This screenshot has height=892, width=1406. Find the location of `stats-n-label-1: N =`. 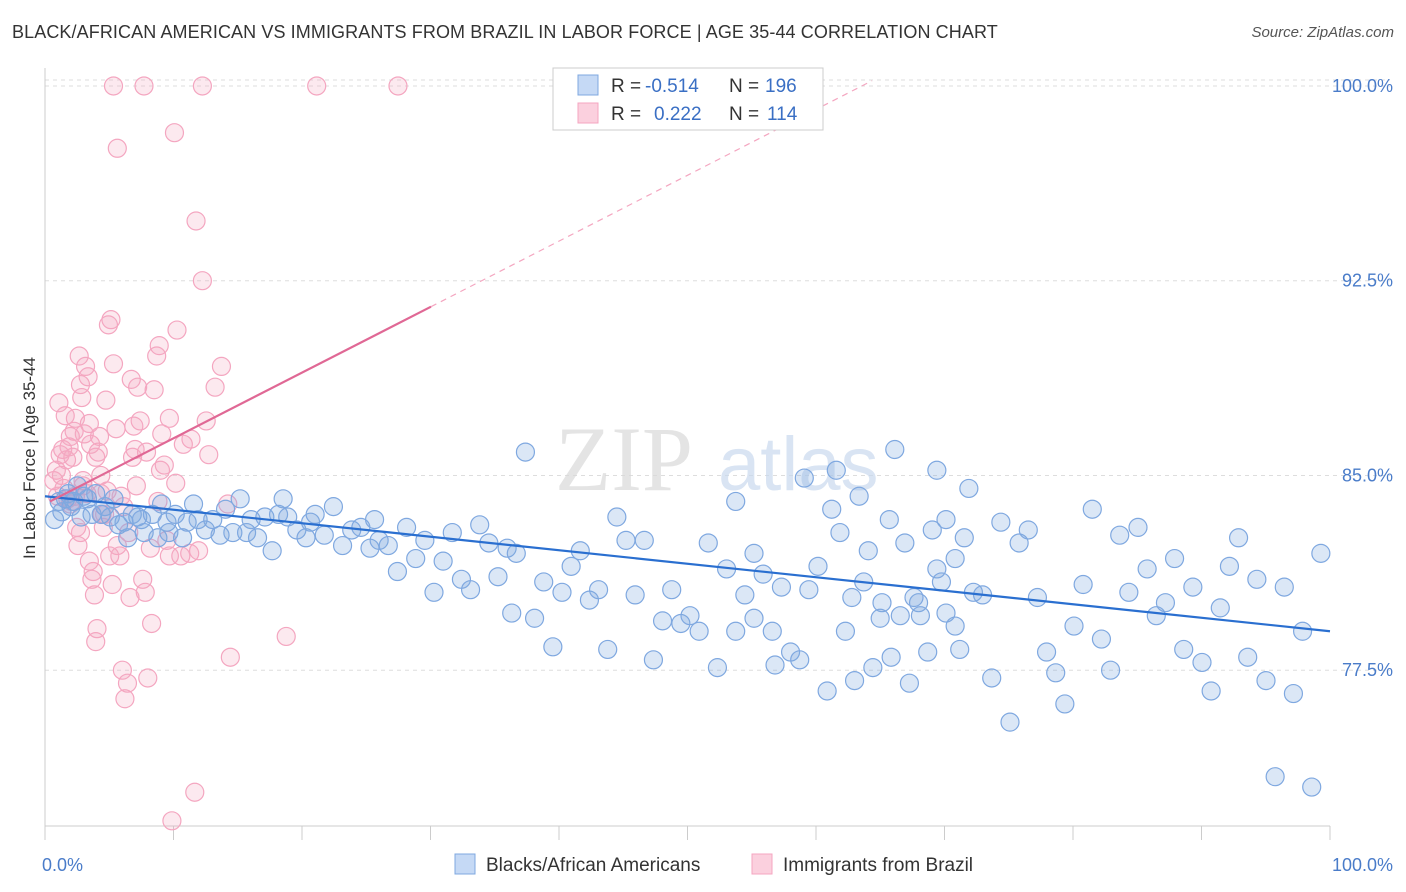

stats-n-label-1: N = is located at coordinates (744, 86).